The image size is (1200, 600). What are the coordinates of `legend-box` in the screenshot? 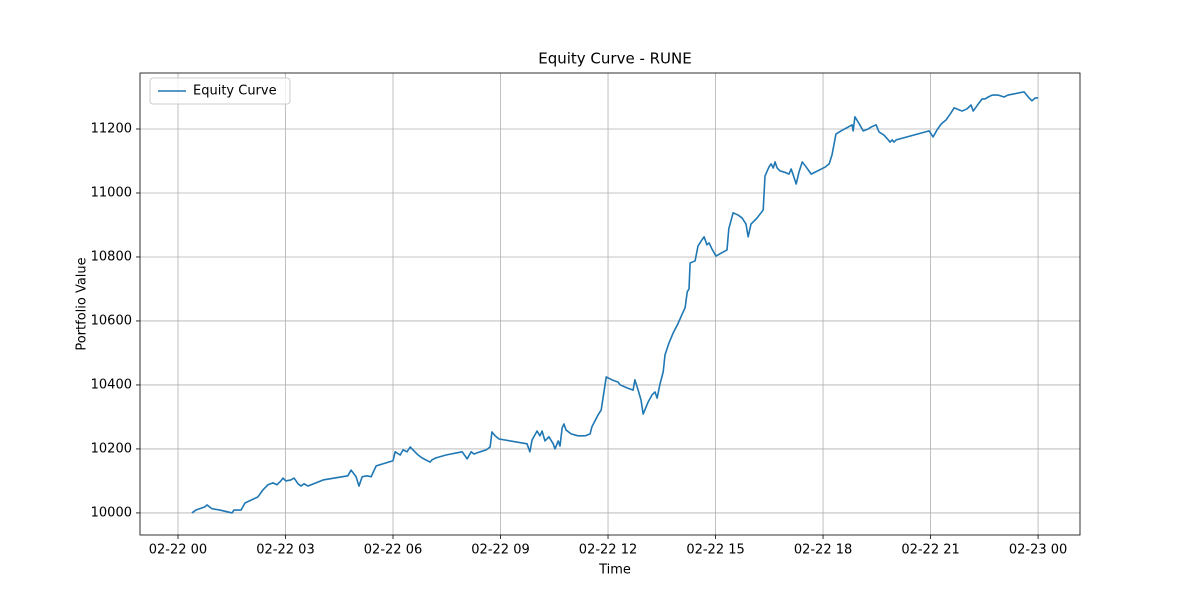 It's located at (220, 91).